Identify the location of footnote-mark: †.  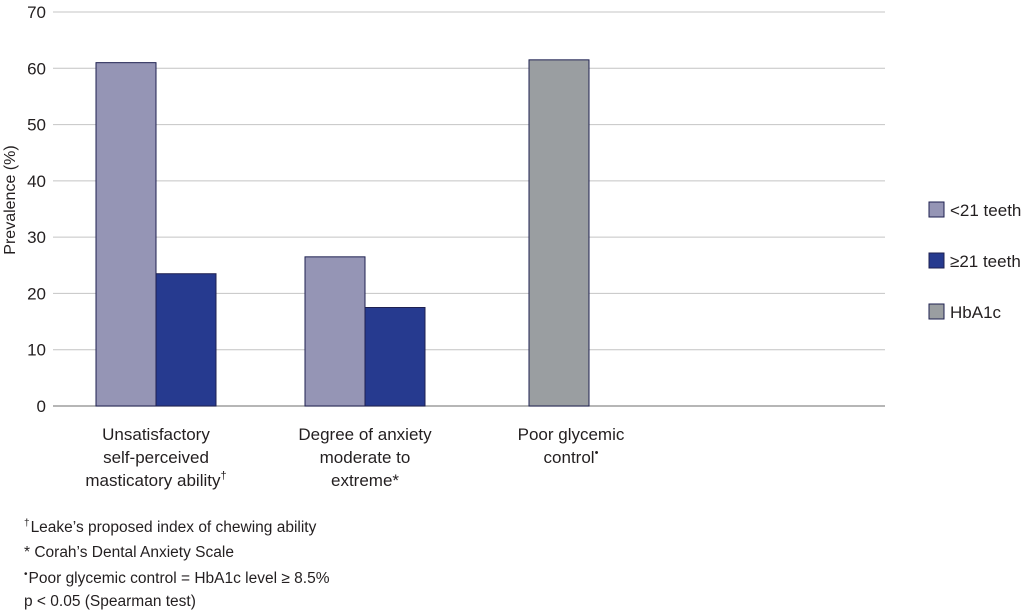
(223, 476).